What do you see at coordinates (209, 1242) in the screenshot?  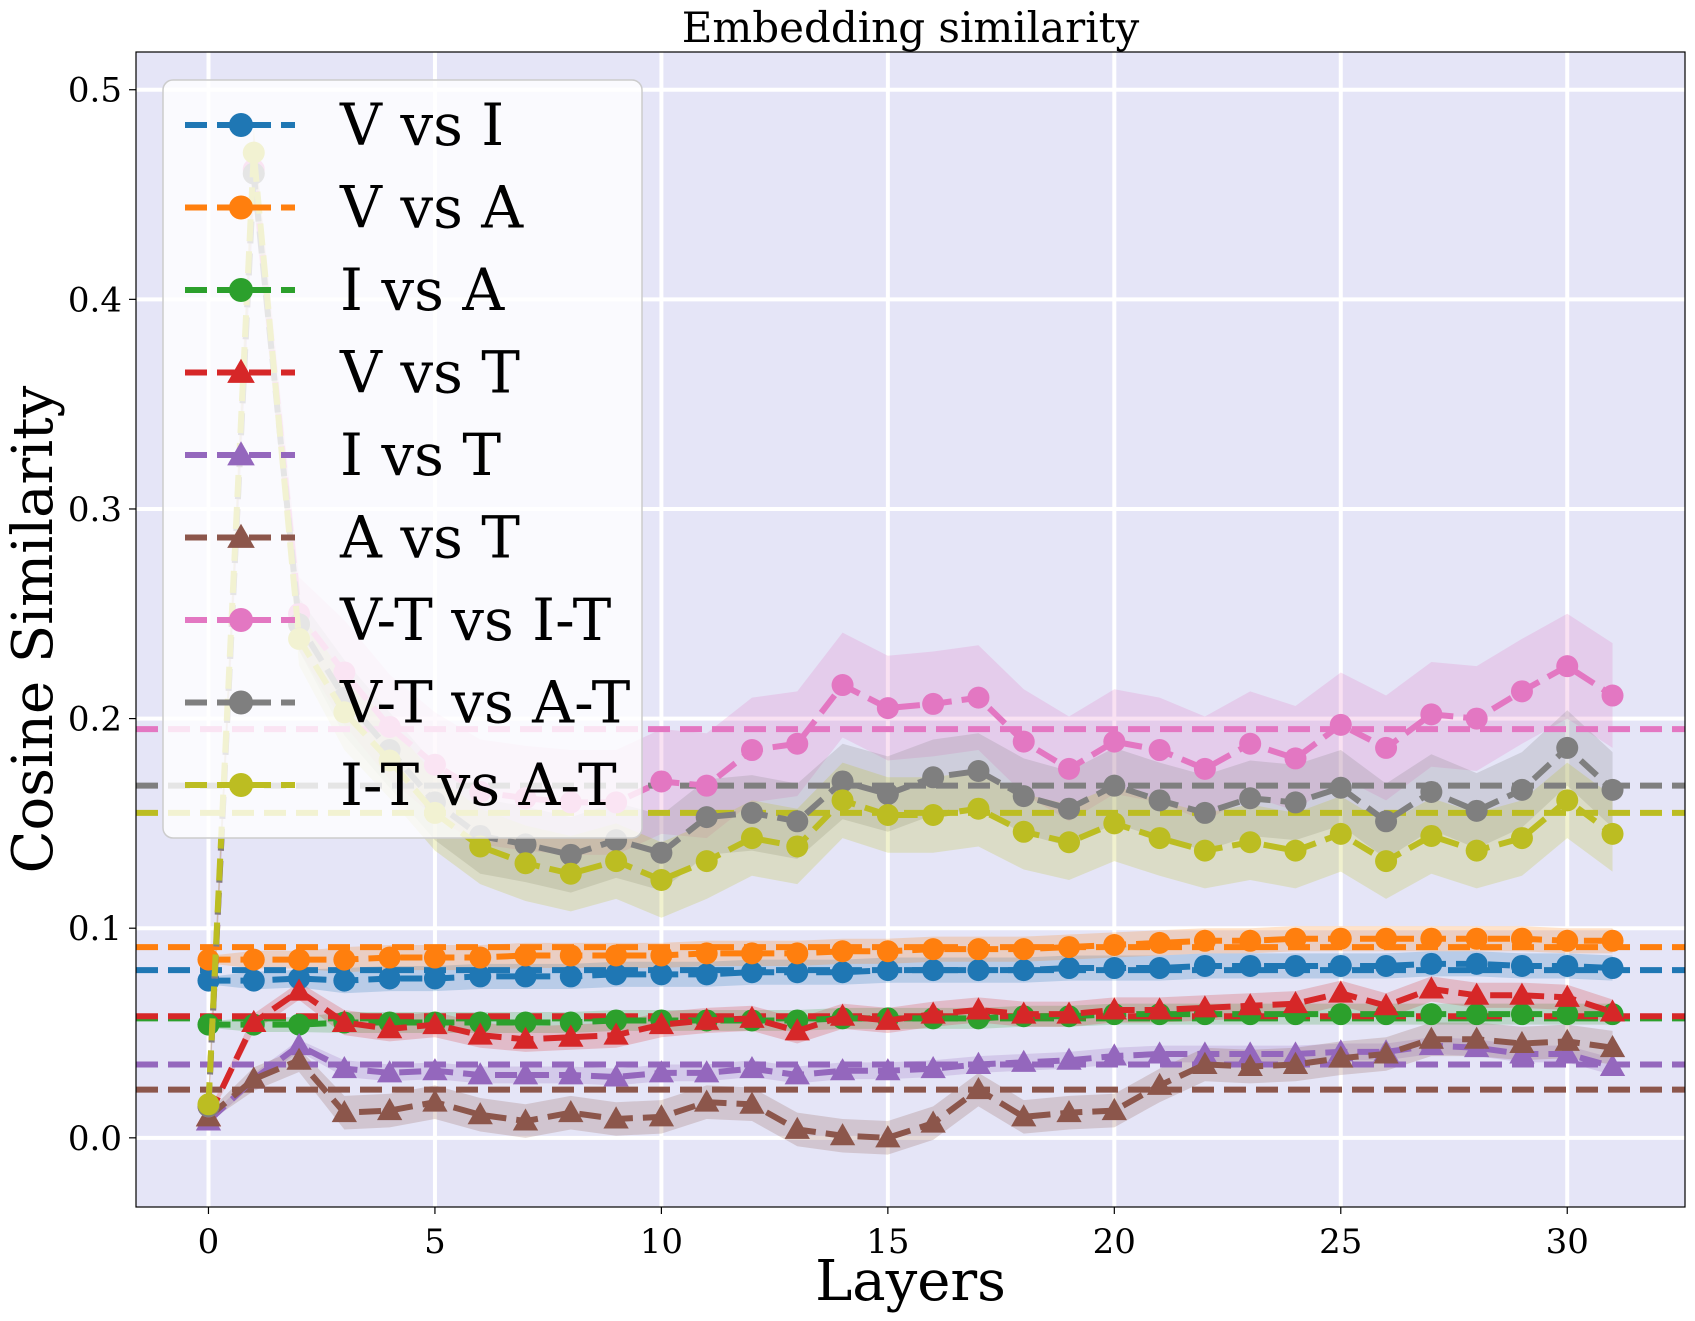 I see `x-tick-label: 0` at bounding box center [209, 1242].